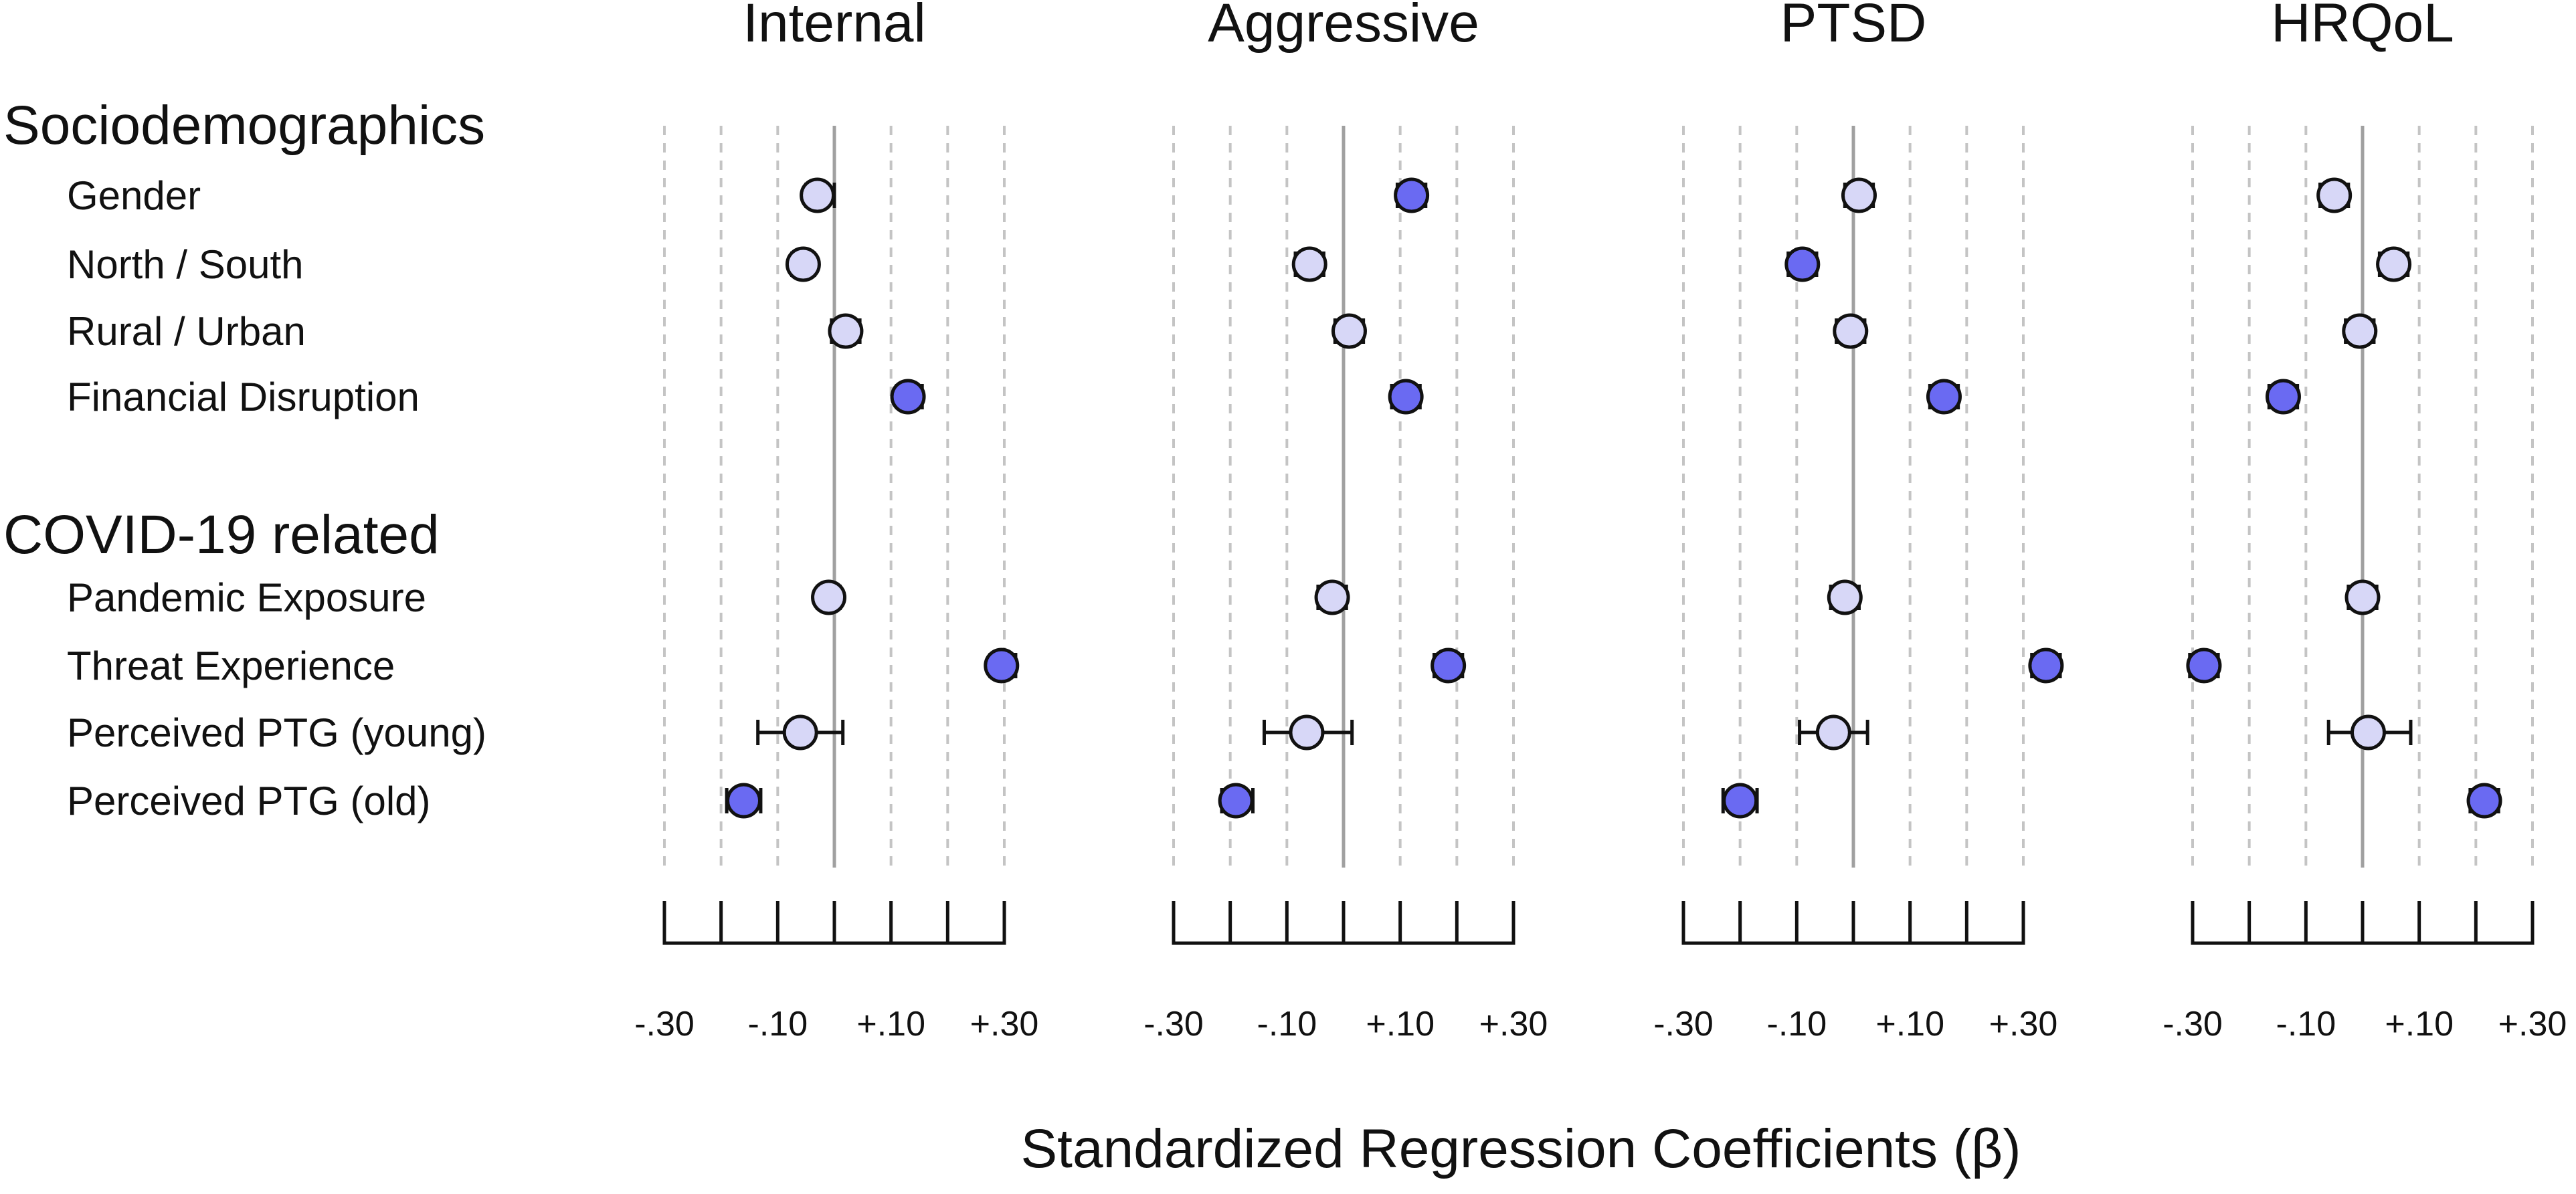 The image size is (2576, 1194). What do you see at coordinates (186, 264) in the screenshot?
I see `row-label: North / South` at bounding box center [186, 264].